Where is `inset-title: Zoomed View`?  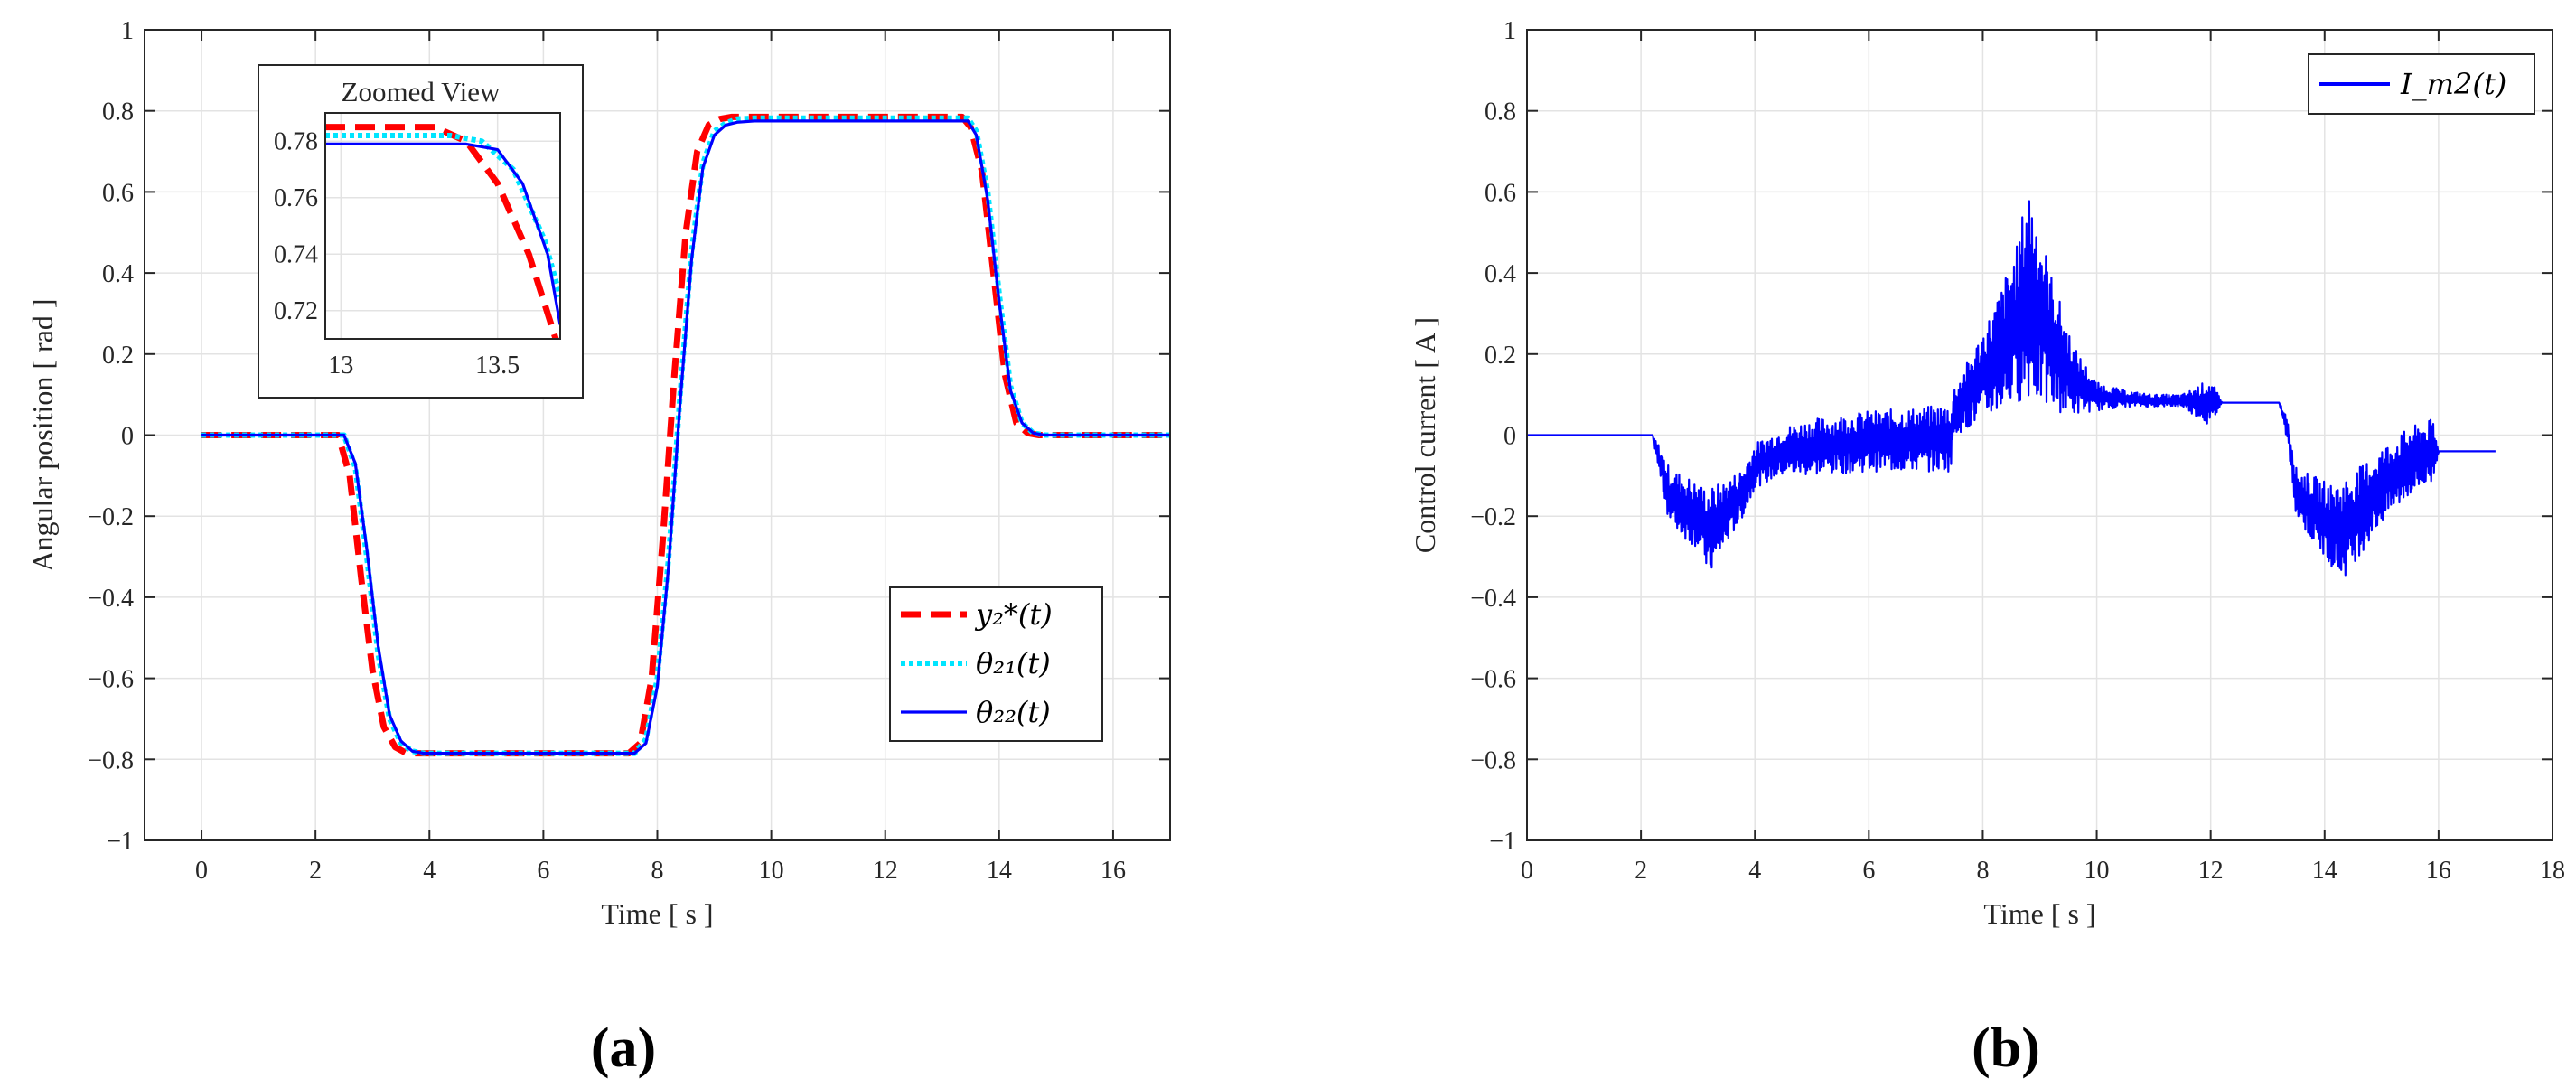
inset-title: Zoomed View is located at coordinates (421, 92).